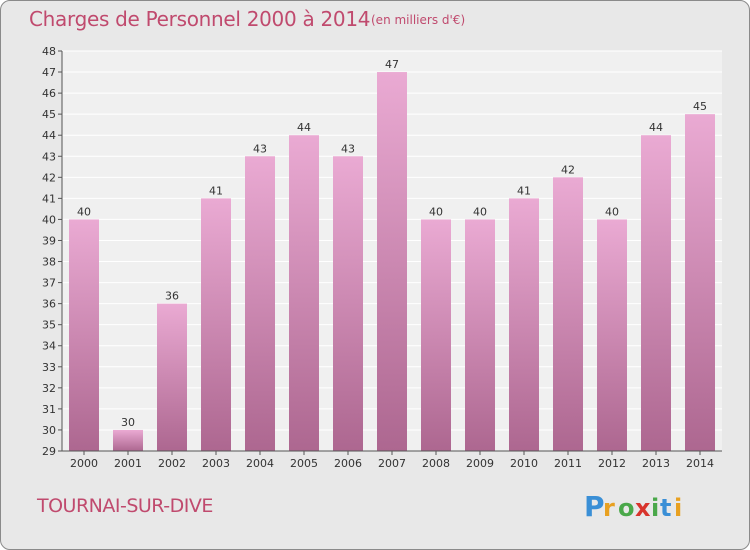  Describe the element at coordinates (665, 508) in the screenshot. I see `svg-text: t` at that location.